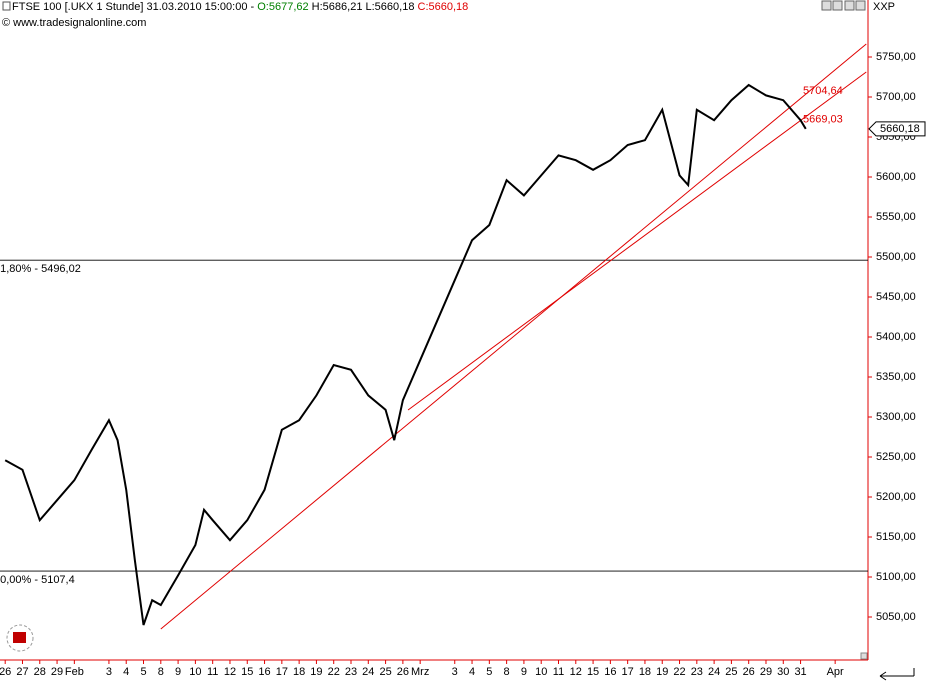 The height and width of the screenshot is (684, 926). I want to click on header-icon, so click(6, 6).